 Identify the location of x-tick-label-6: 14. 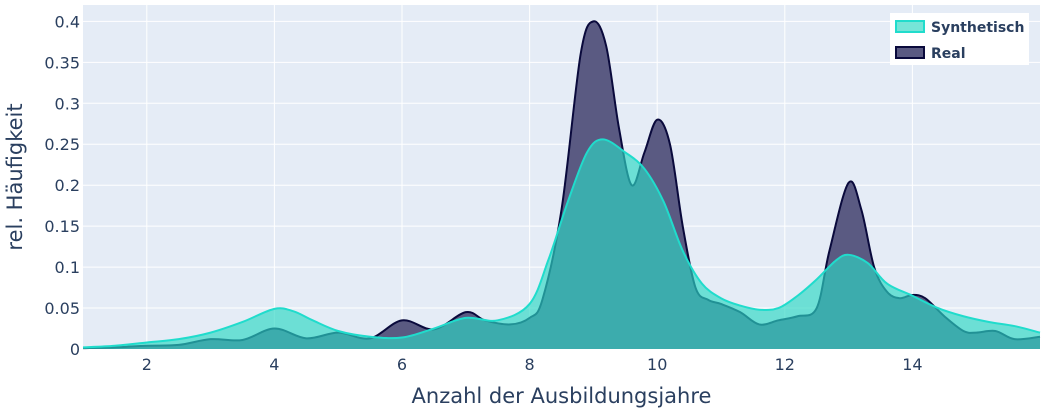
(912, 364).